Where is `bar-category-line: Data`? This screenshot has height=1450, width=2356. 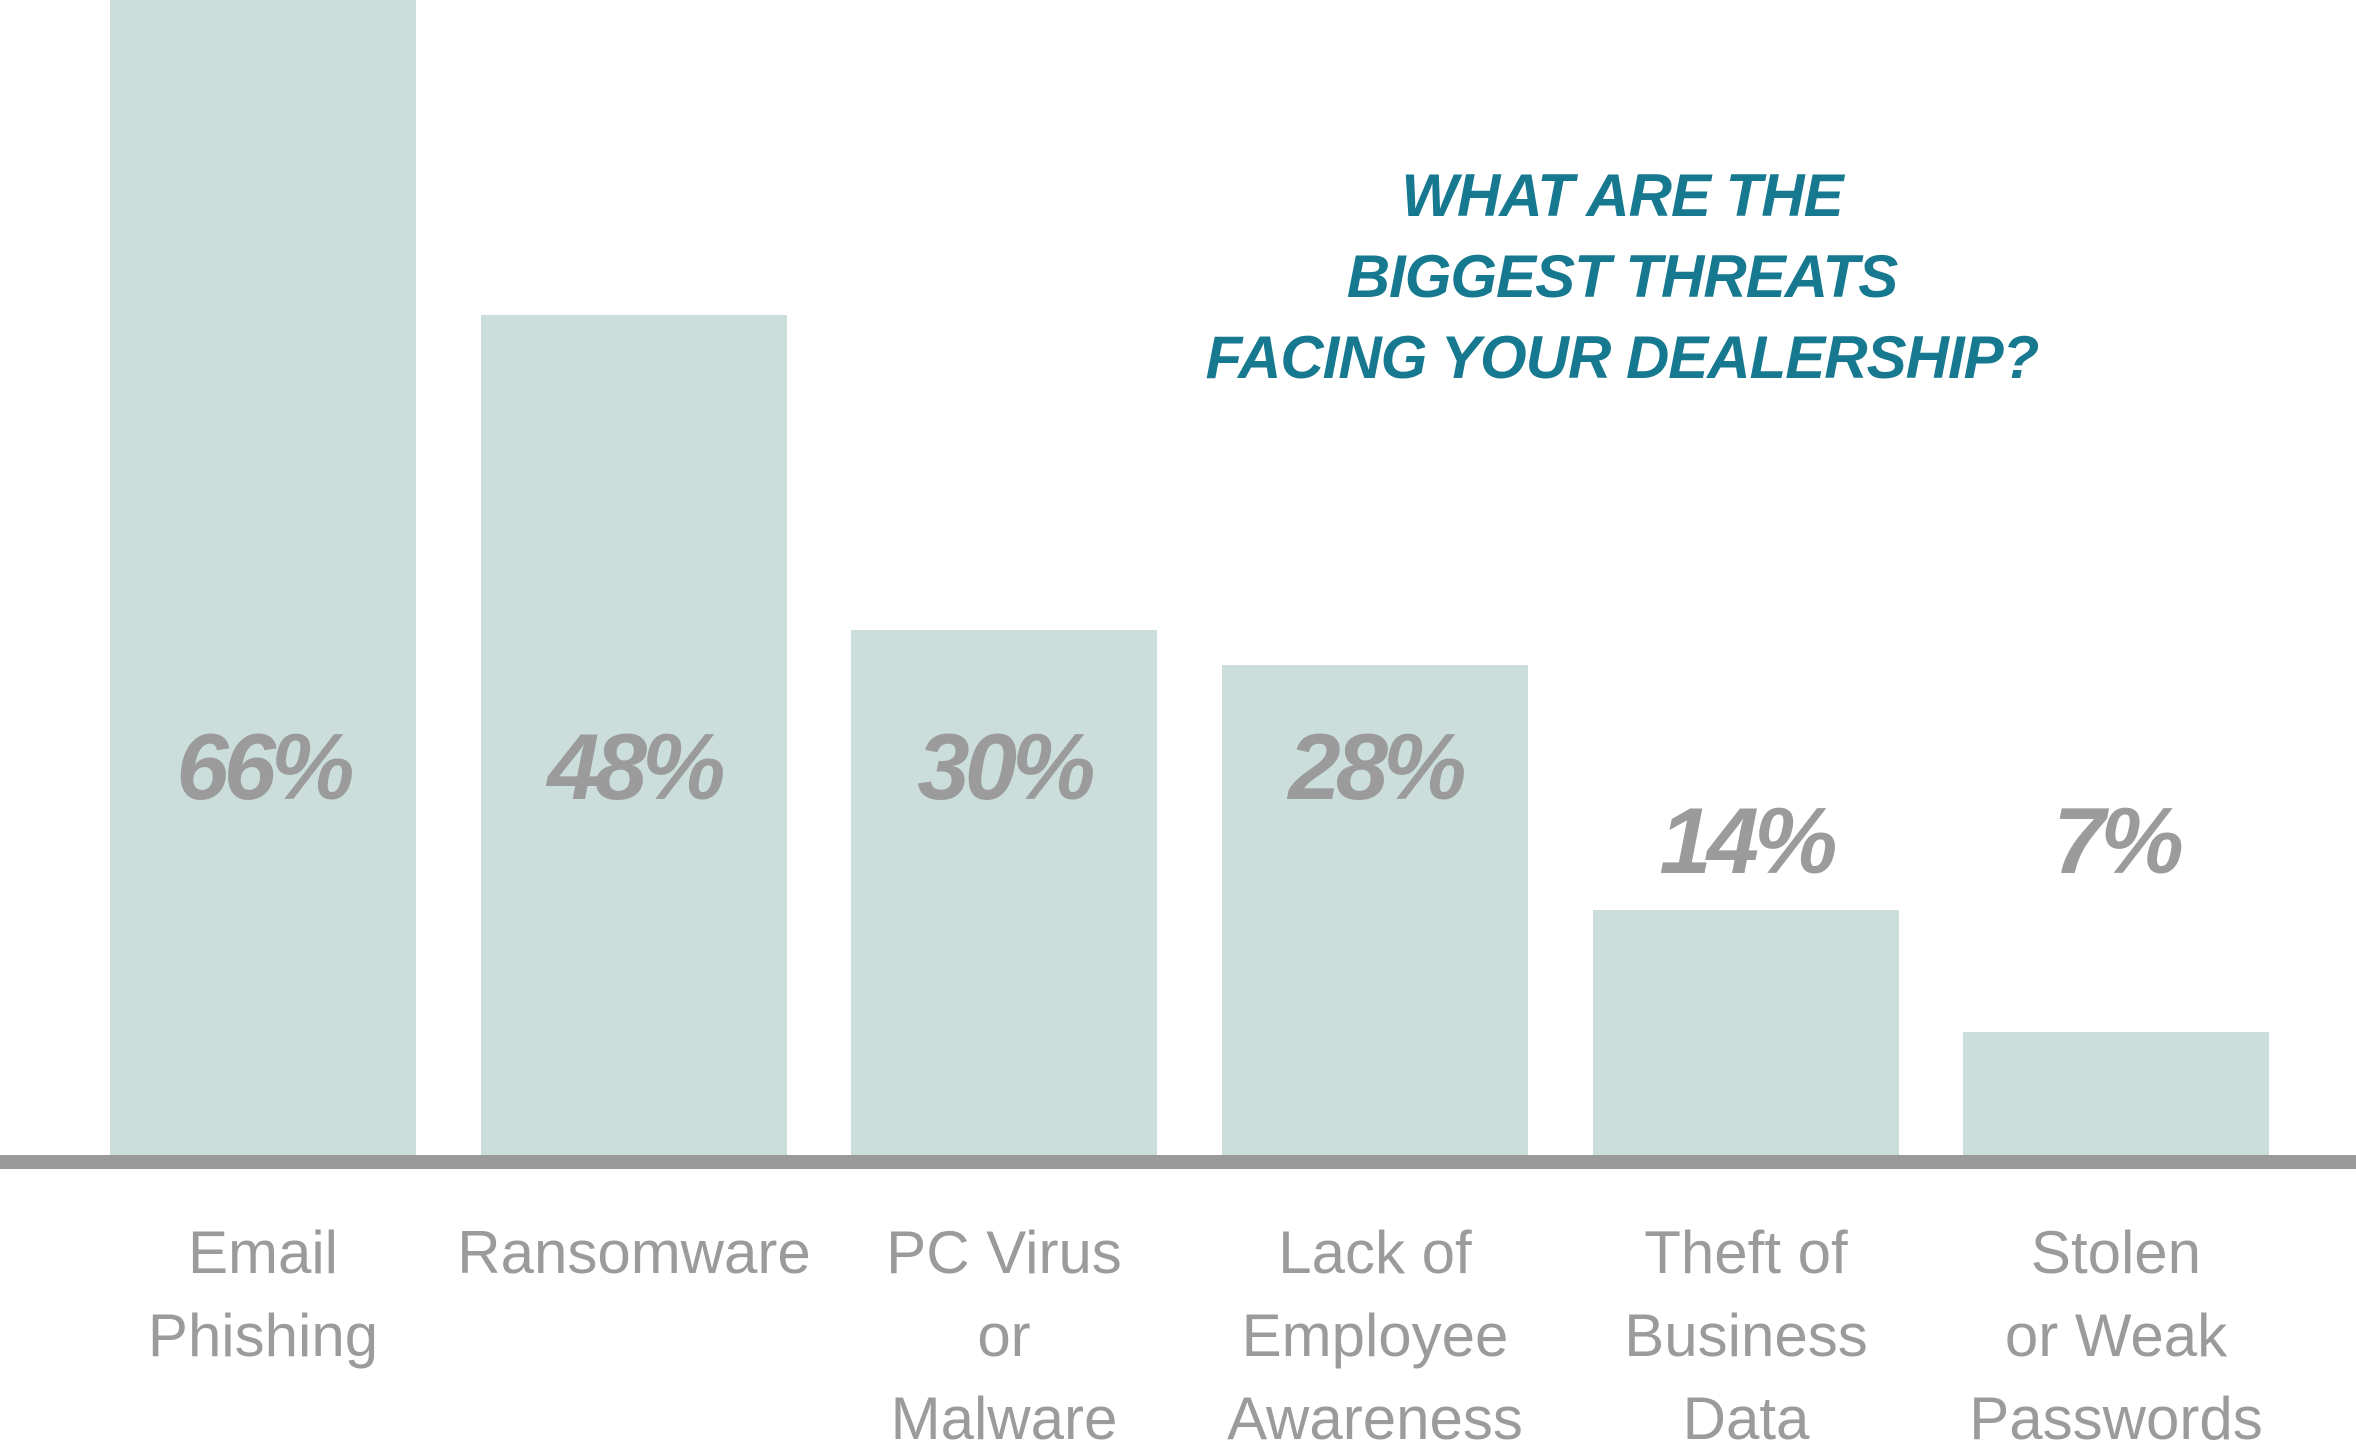
bar-category-line: Data is located at coordinates (1746, 1417).